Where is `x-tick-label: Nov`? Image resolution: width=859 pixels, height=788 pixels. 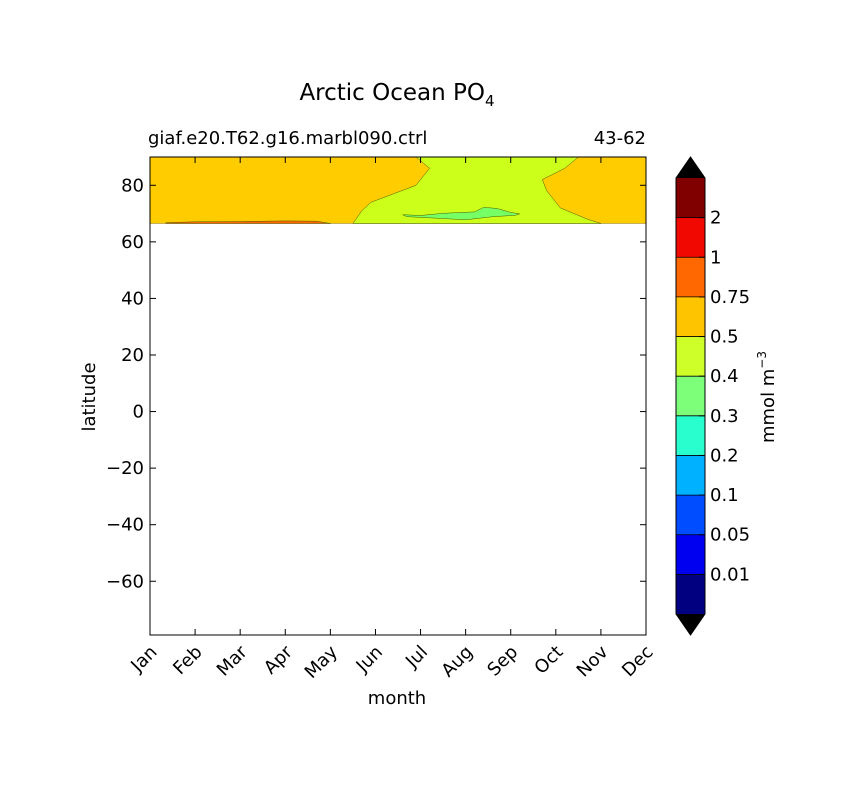 x-tick-label: Nov is located at coordinates (593, 661).